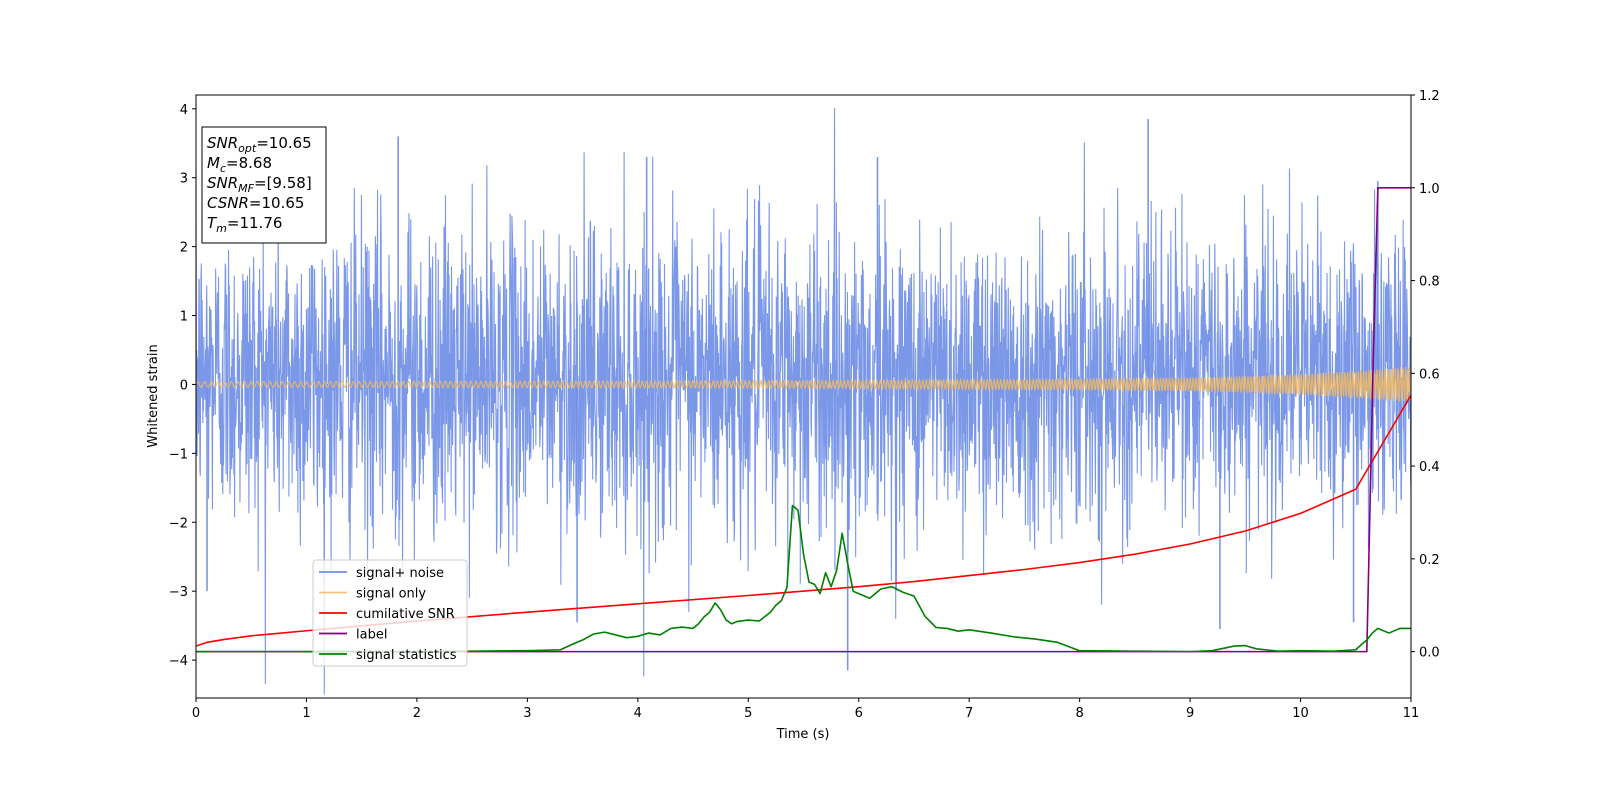  What do you see at coordinates (969, 713) in the screenshot?
I see `x-tick-label: 7` at bounding box center [969, 713].